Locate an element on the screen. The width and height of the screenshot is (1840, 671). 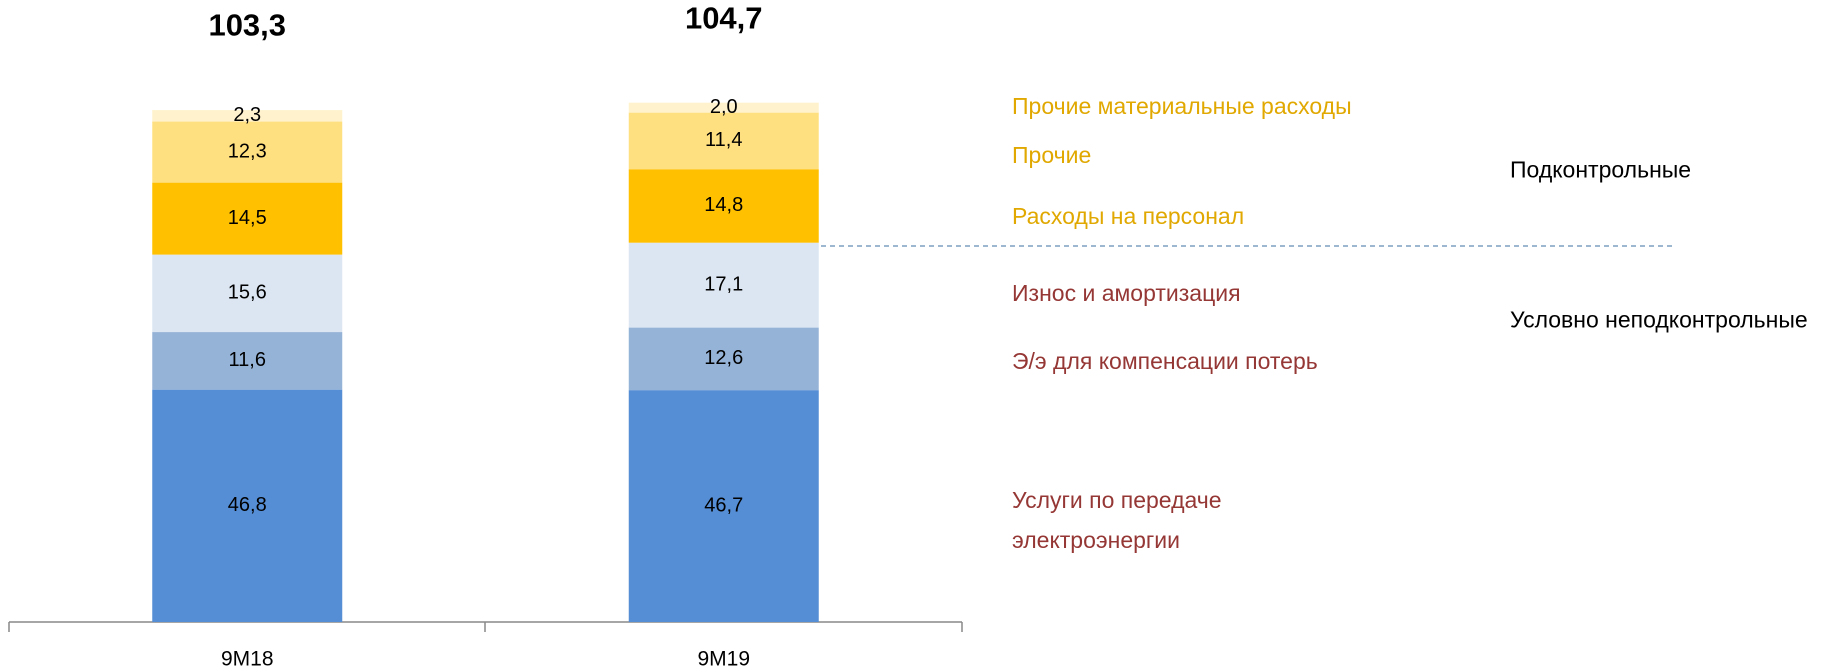
data-label: 2,3 is located at coordinates (247, 115).